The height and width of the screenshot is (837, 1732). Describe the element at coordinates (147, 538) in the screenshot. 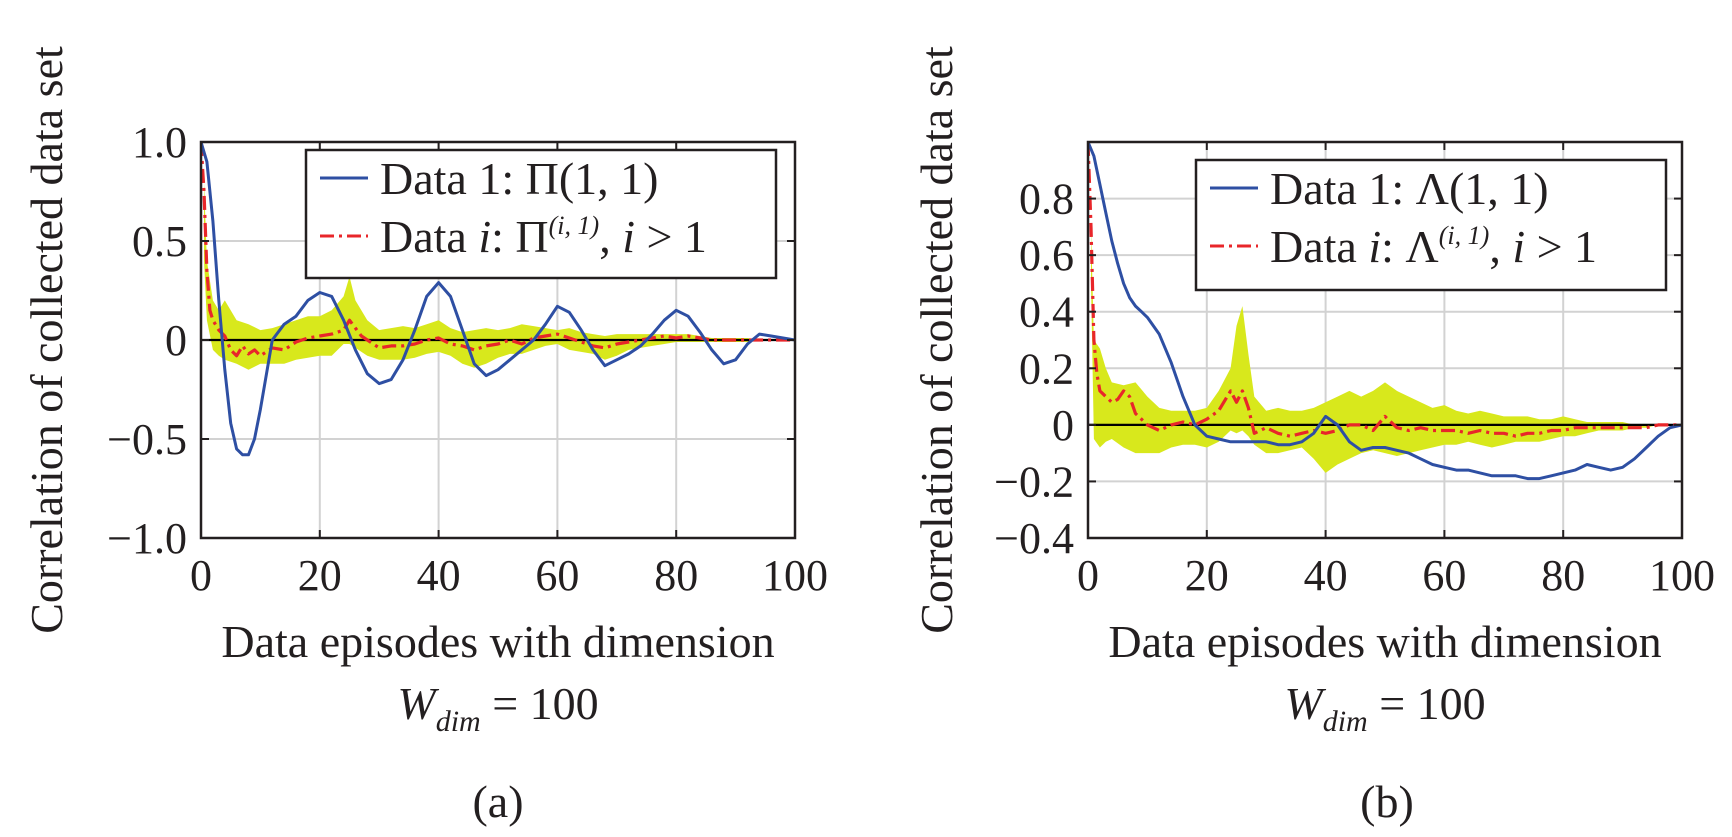

I see `y-tick-label: −1.0` at that location.